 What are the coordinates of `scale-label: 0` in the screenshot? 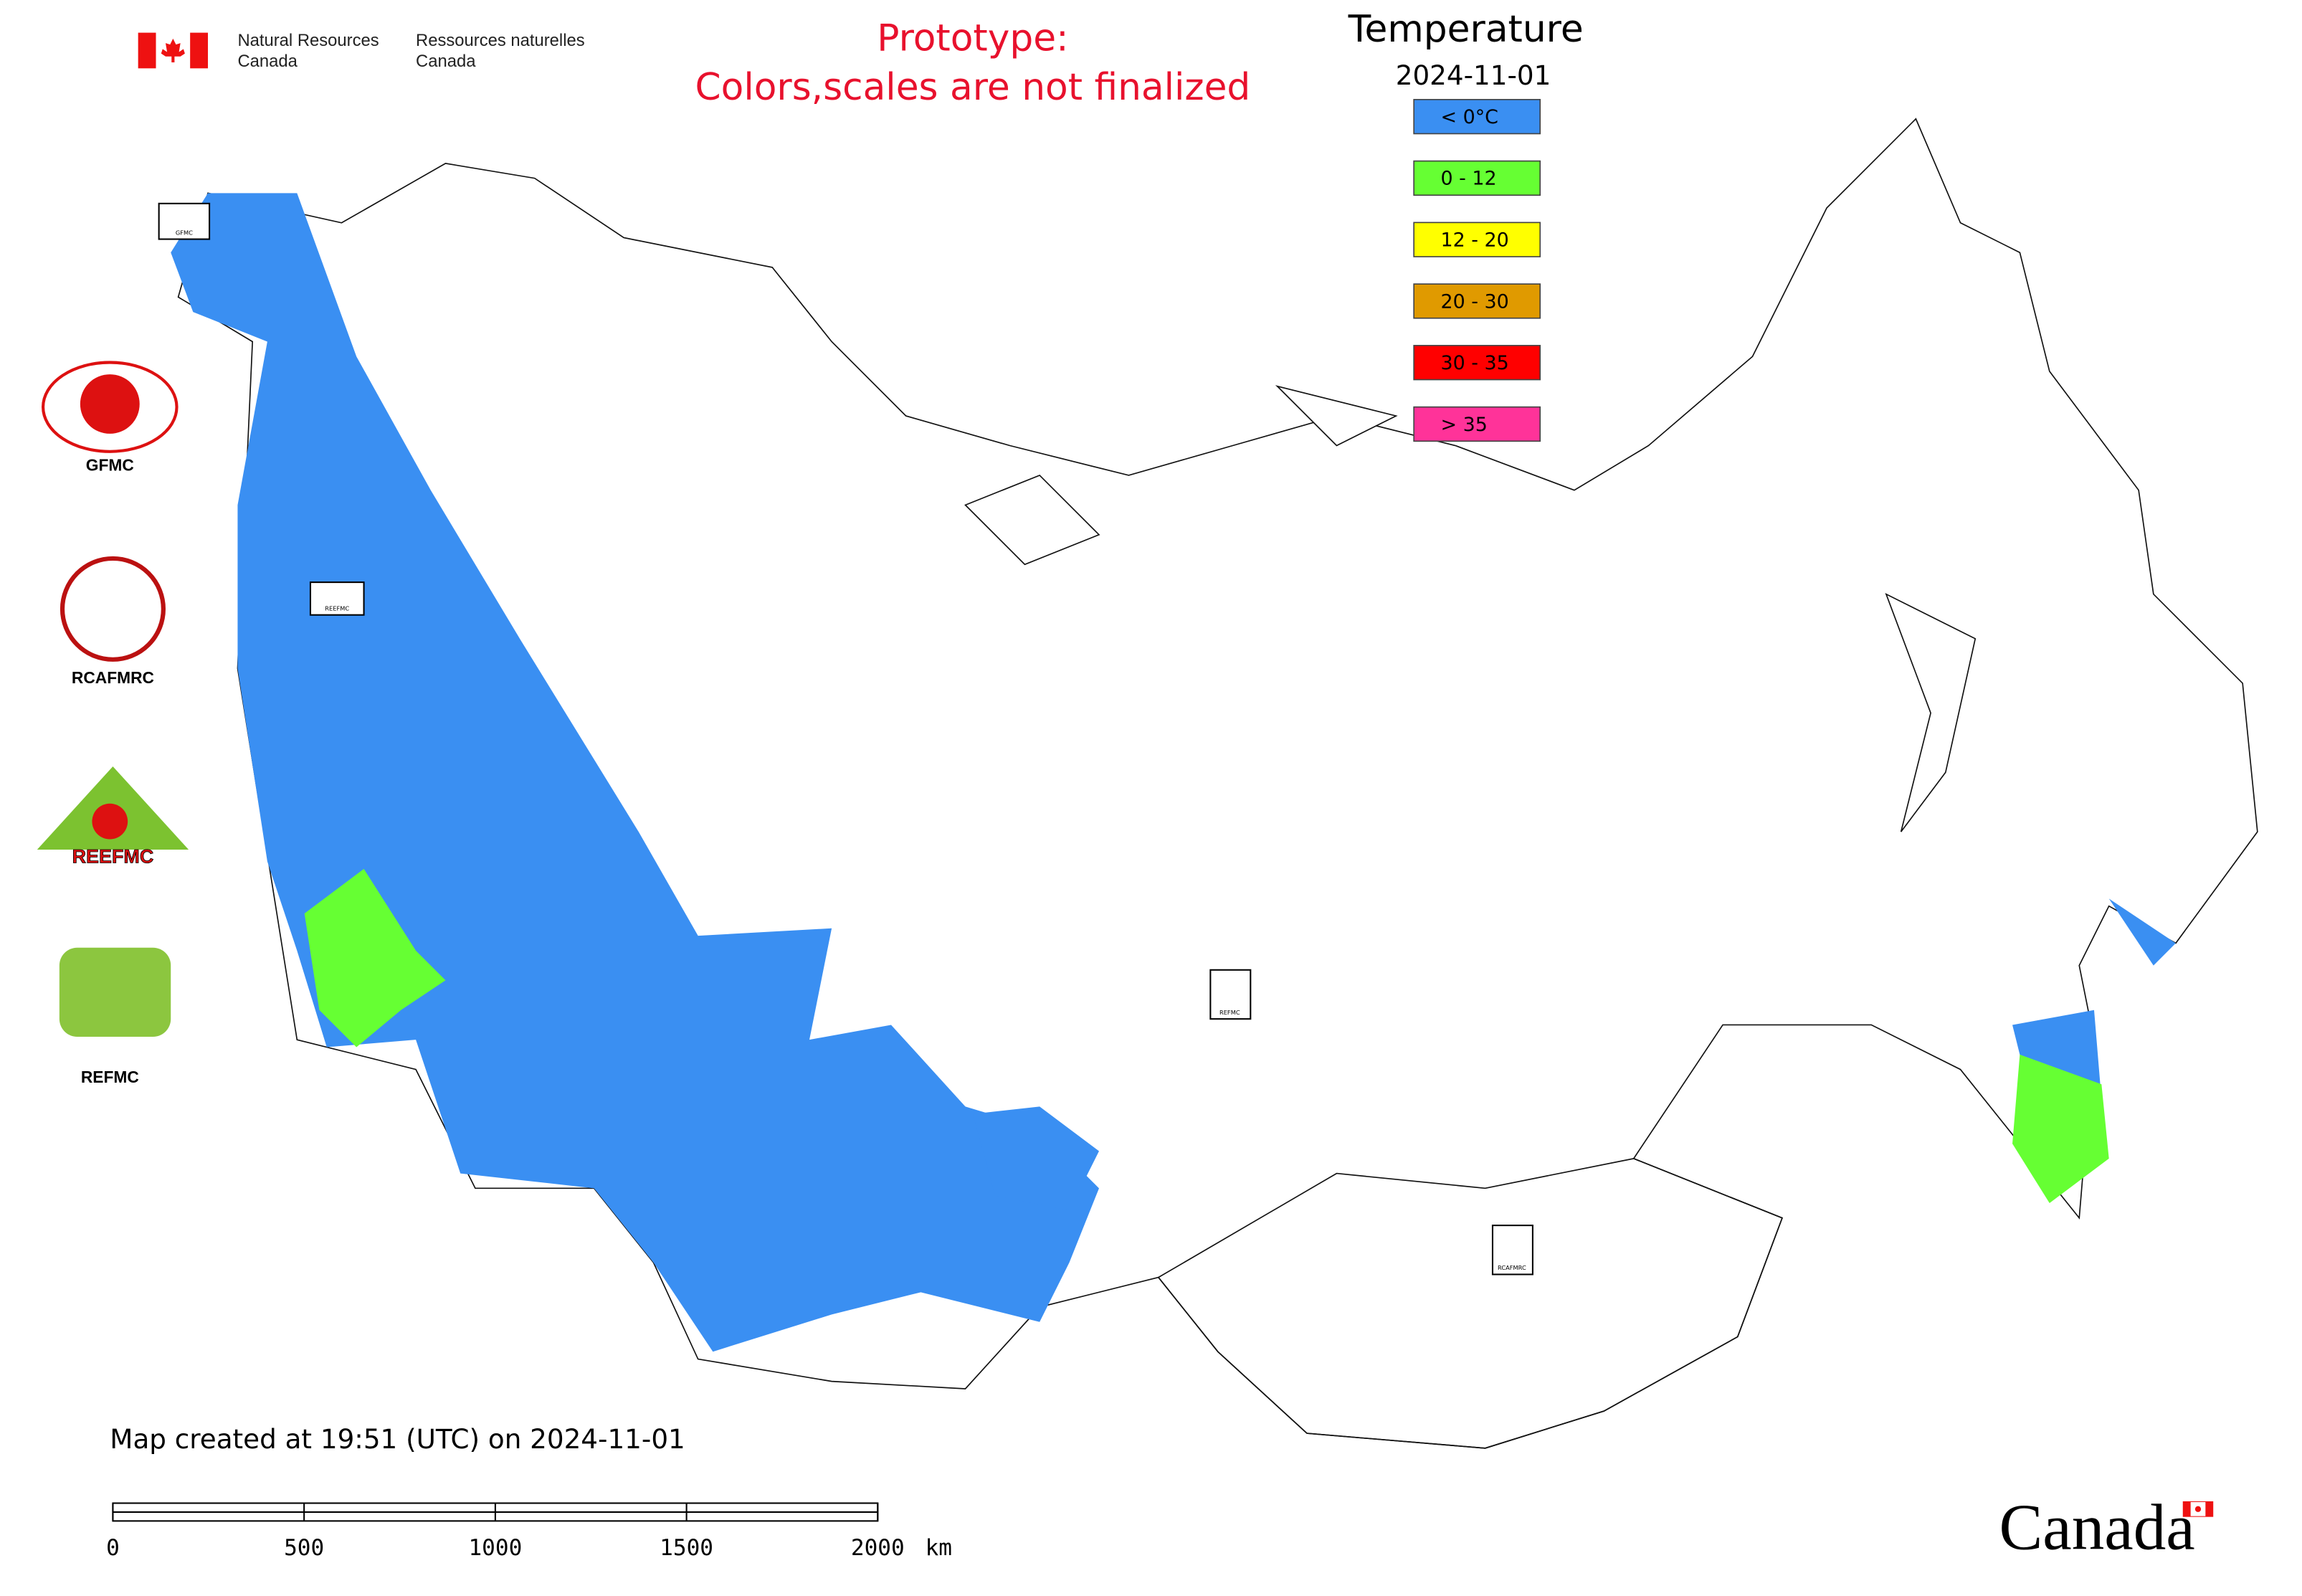 It's located at (113, 1548).